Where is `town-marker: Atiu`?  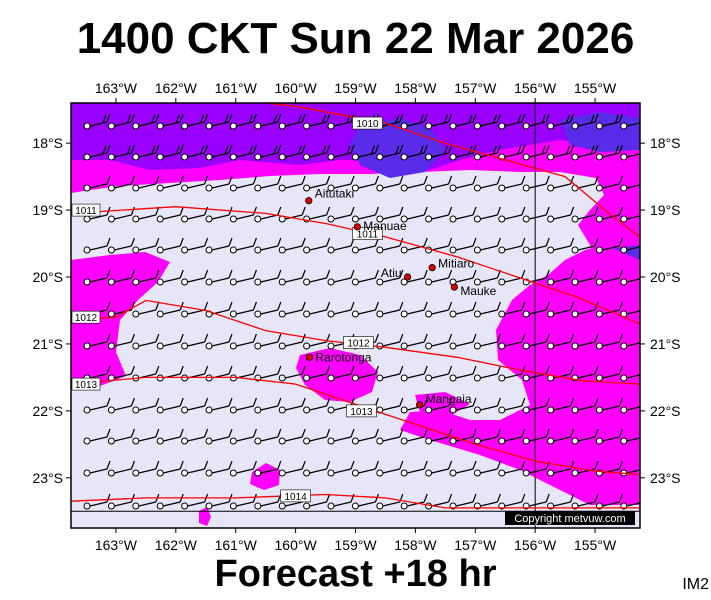
town-marker: Atiu is located at coordinates (396, 273).